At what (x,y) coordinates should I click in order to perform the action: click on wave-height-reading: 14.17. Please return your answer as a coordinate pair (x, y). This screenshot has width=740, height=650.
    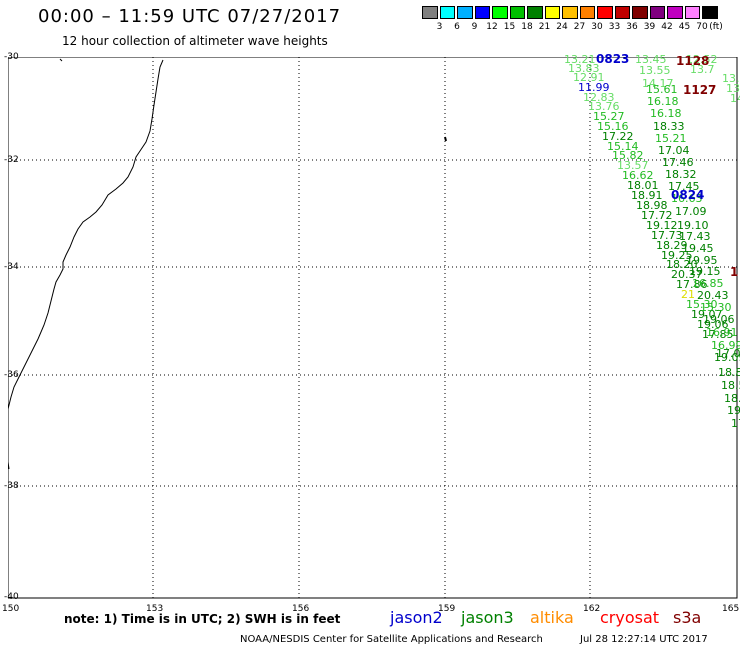
    Looking at the image, I should click on (658, 83).